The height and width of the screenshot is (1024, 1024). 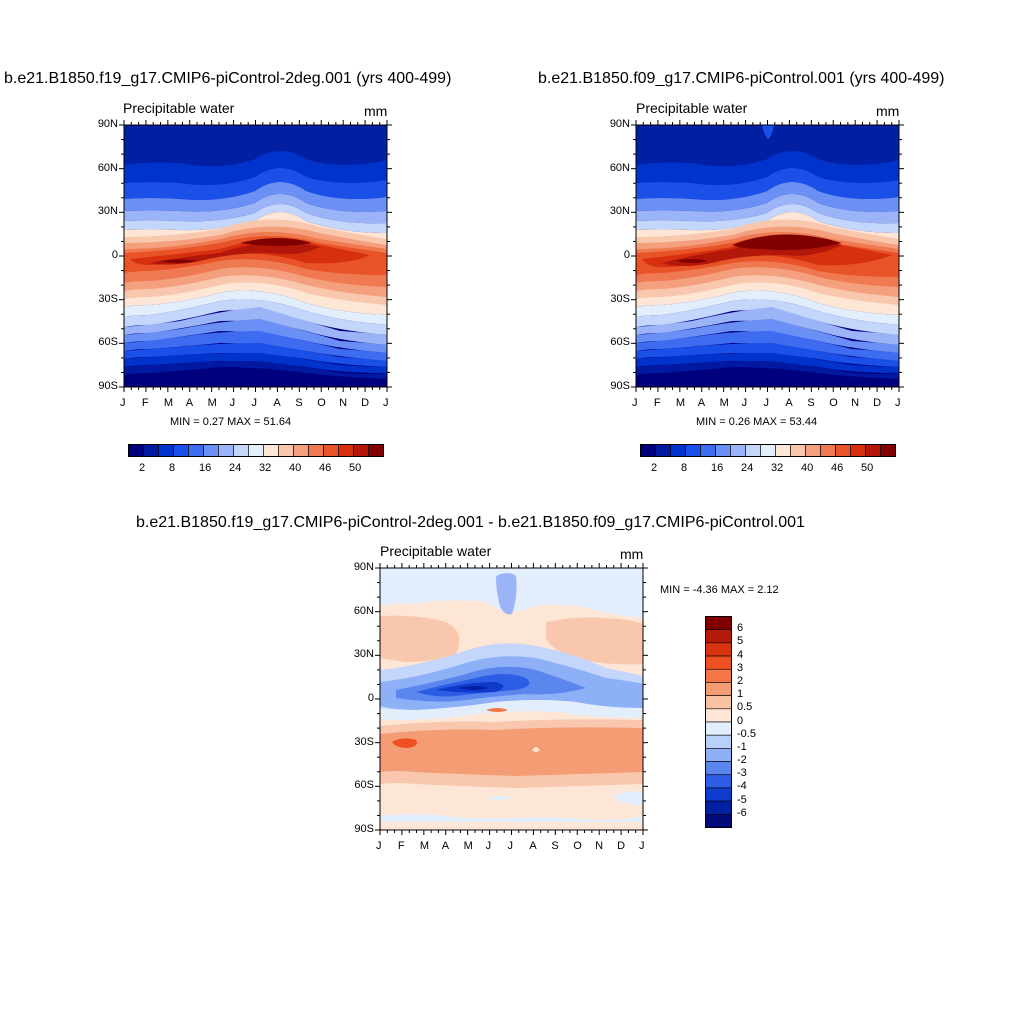 I want to click on colorbar-label: 3, so click(x=740, y=667).